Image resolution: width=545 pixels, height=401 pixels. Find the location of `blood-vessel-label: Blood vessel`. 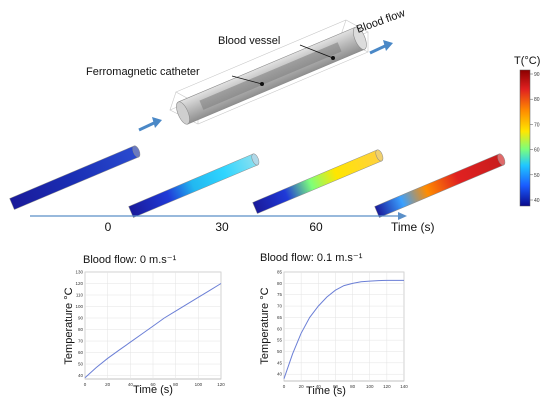

blood-vessel-label: Blood vessel is located at coordinates (249, 41).